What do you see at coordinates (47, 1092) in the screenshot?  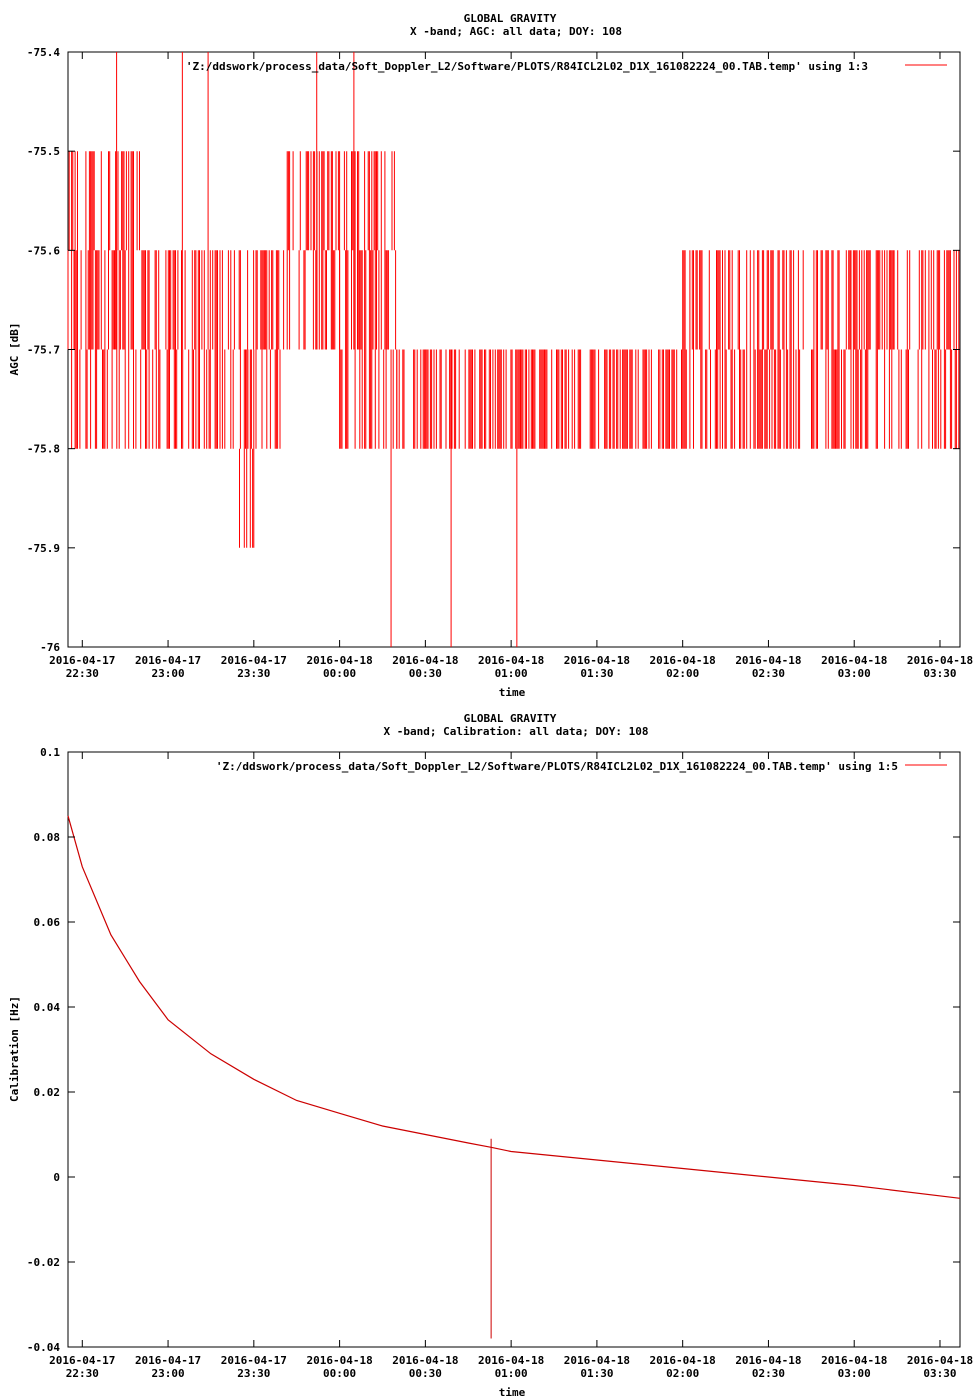 I see `y-tick-label: 0.02` at bounding box center [47, 1092].